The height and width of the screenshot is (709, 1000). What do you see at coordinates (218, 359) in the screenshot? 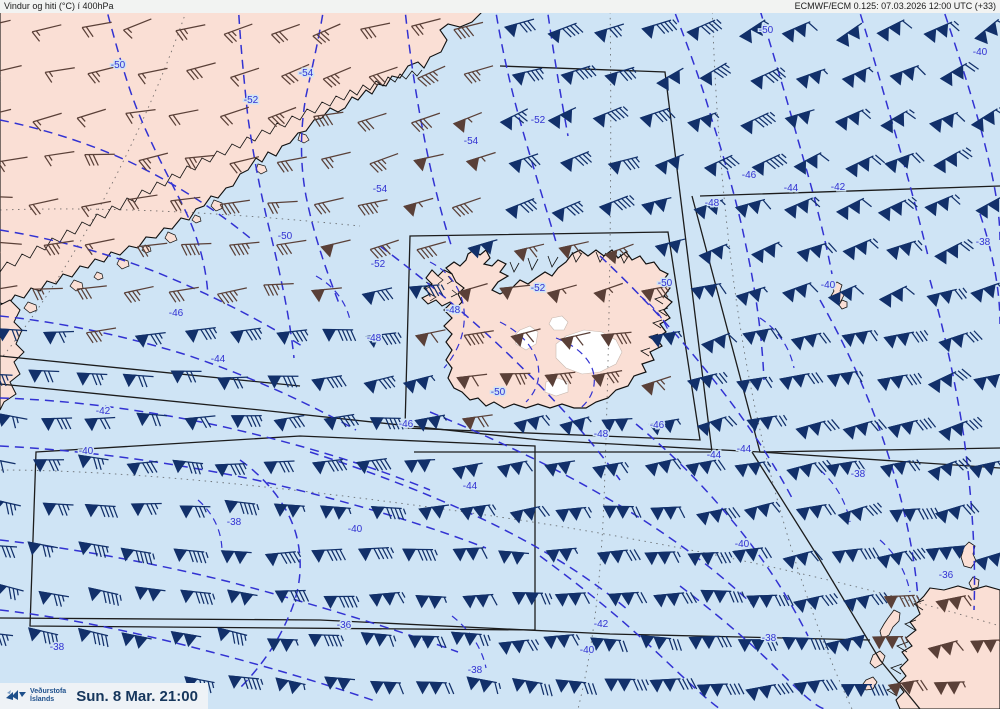
I see `isotherm-label-halo: -44` at bounding box center [218, 359].